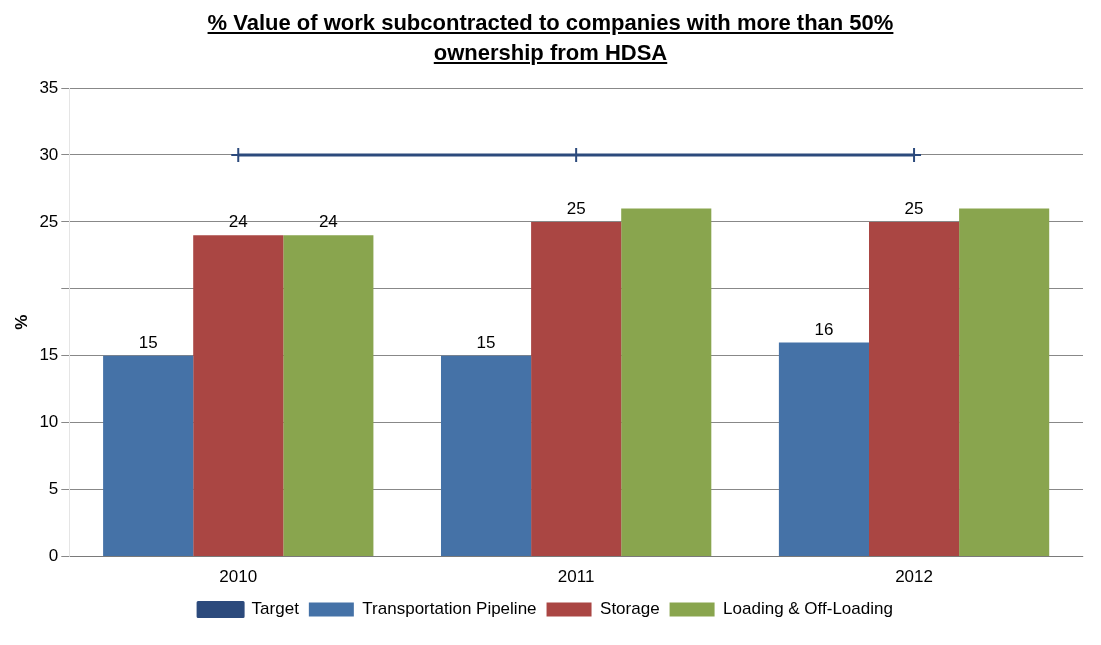  What do you see at coordinates (53, 489) in the screenshot?
I see `y-tick-label: 5` at bounding box center [53, 489].